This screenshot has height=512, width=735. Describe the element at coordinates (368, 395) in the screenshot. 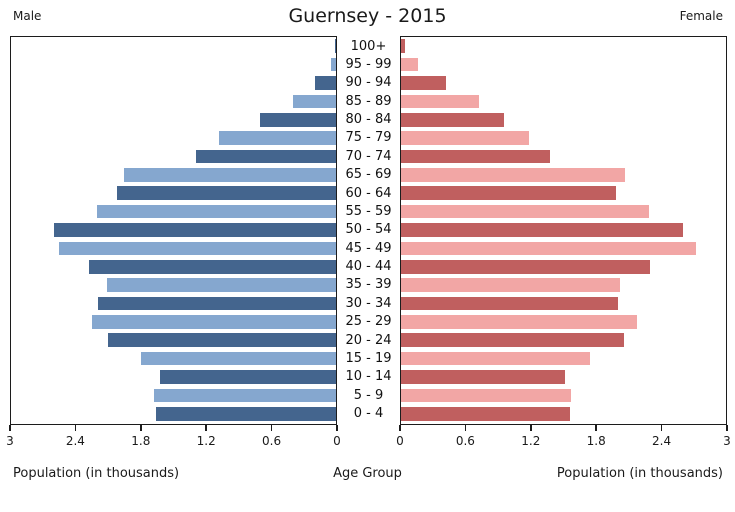

I see `age-group-label: 5 - 9` at that location.